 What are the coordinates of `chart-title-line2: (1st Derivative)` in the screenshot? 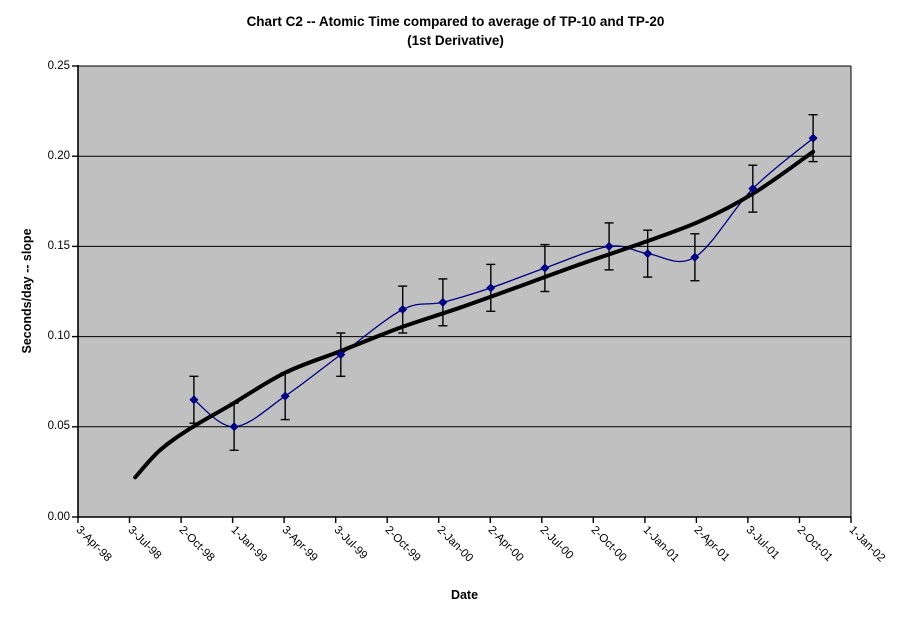 It's located at (455, 40).